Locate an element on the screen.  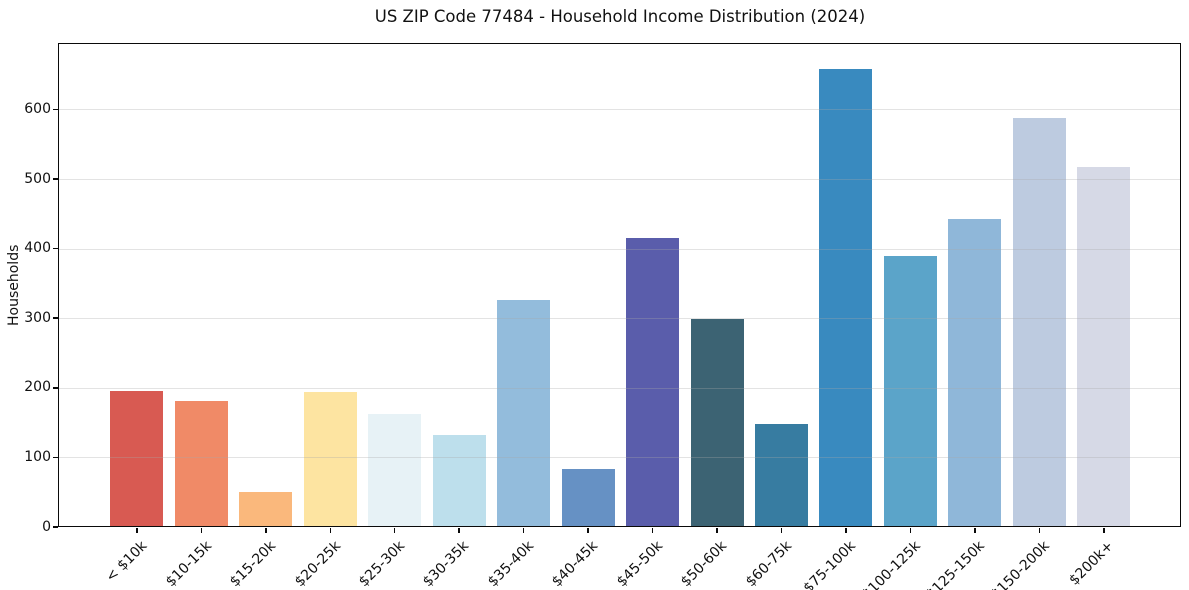
y-tick-label: 300 is located at coordinates (37, 317).